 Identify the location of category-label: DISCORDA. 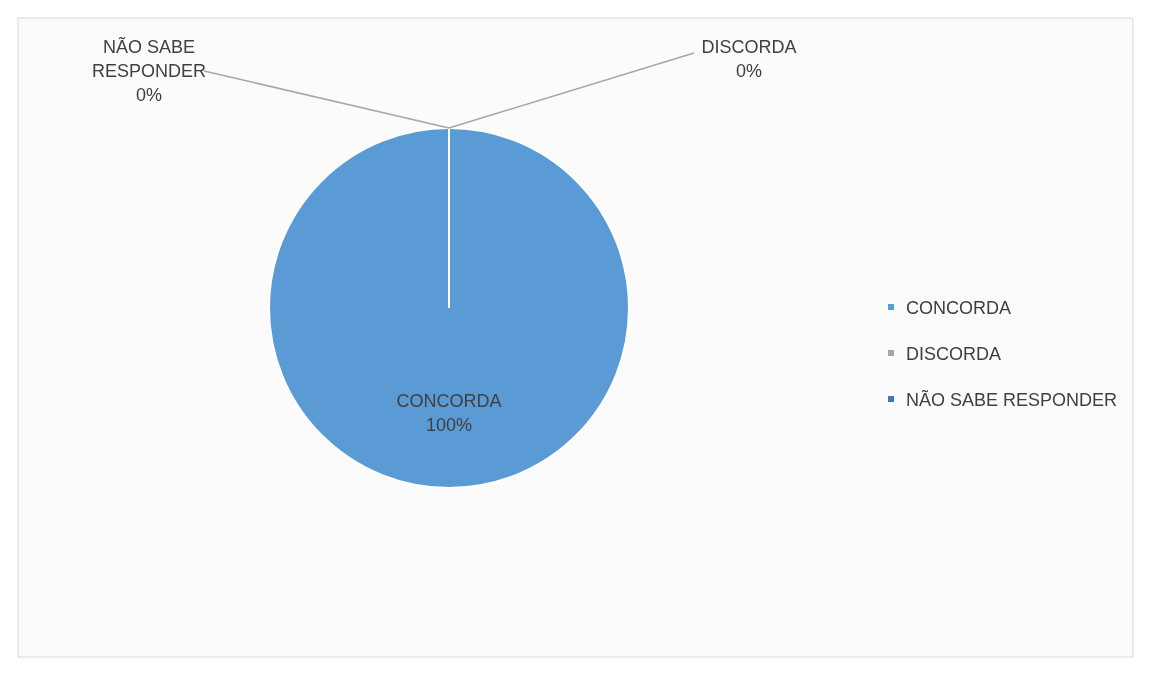
(749, 47).